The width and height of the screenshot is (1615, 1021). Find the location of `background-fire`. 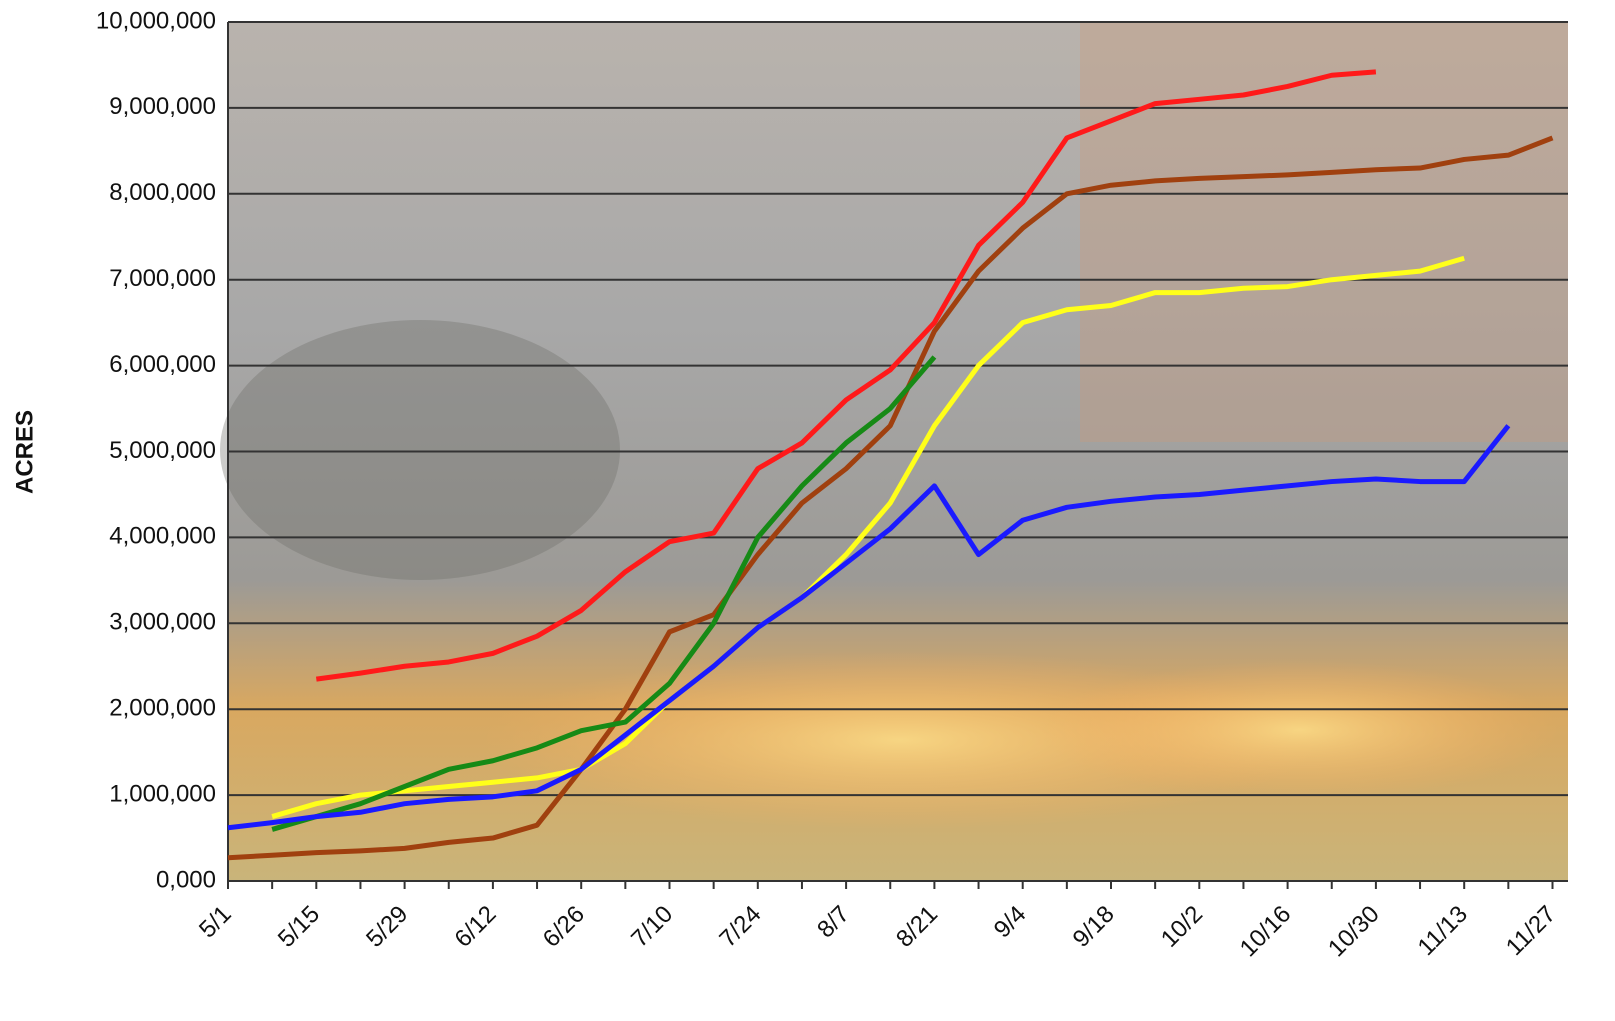

background-fire is located at coordinates (1300, 730).